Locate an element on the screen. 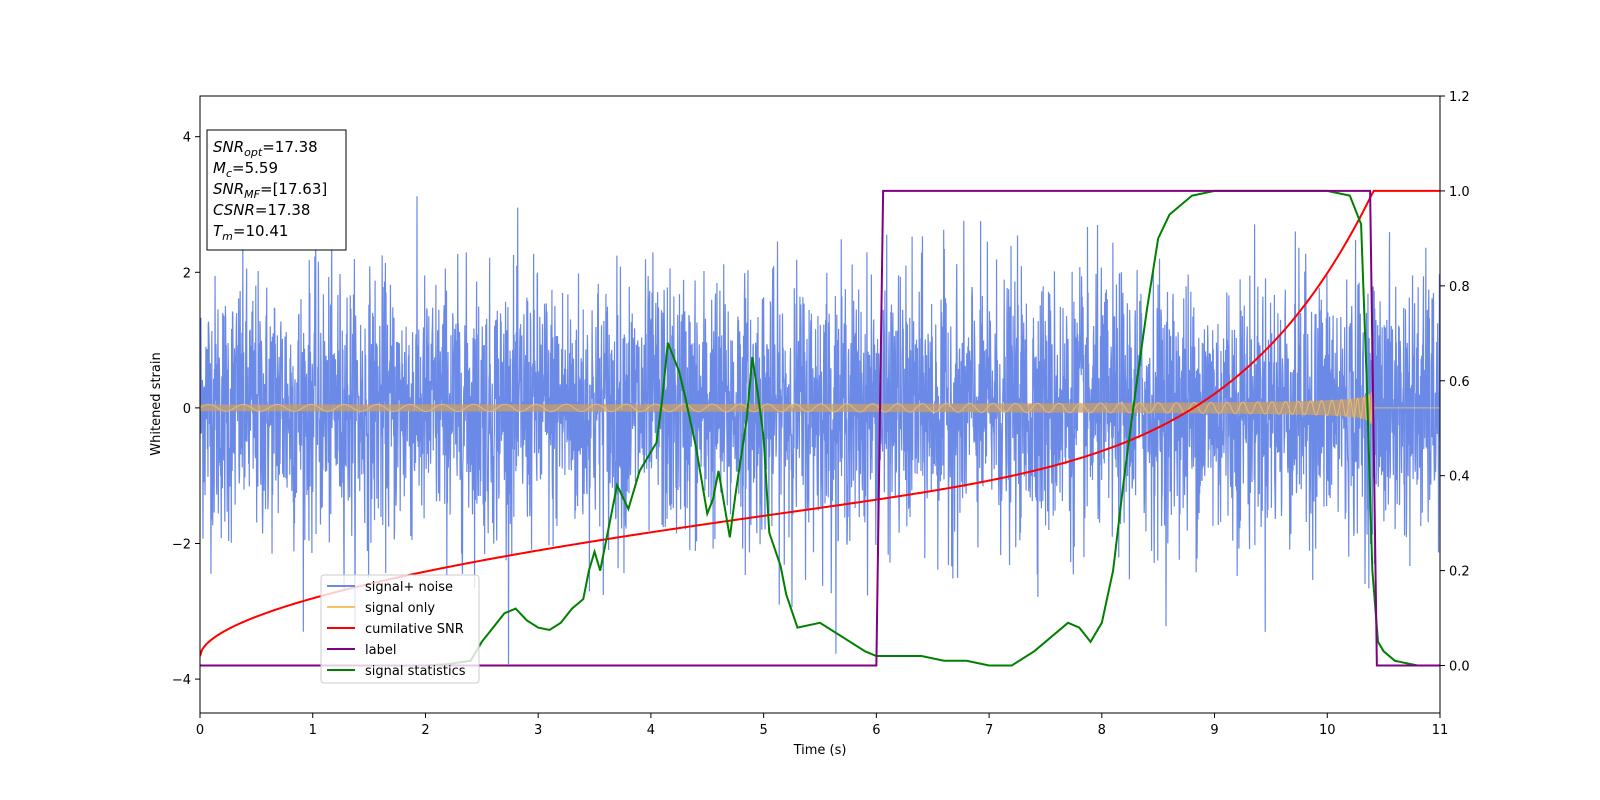 Image resolution: width=1600 pixels, height=800 pixels. y-tick-label: −4 is located at coordinates (181, 680).